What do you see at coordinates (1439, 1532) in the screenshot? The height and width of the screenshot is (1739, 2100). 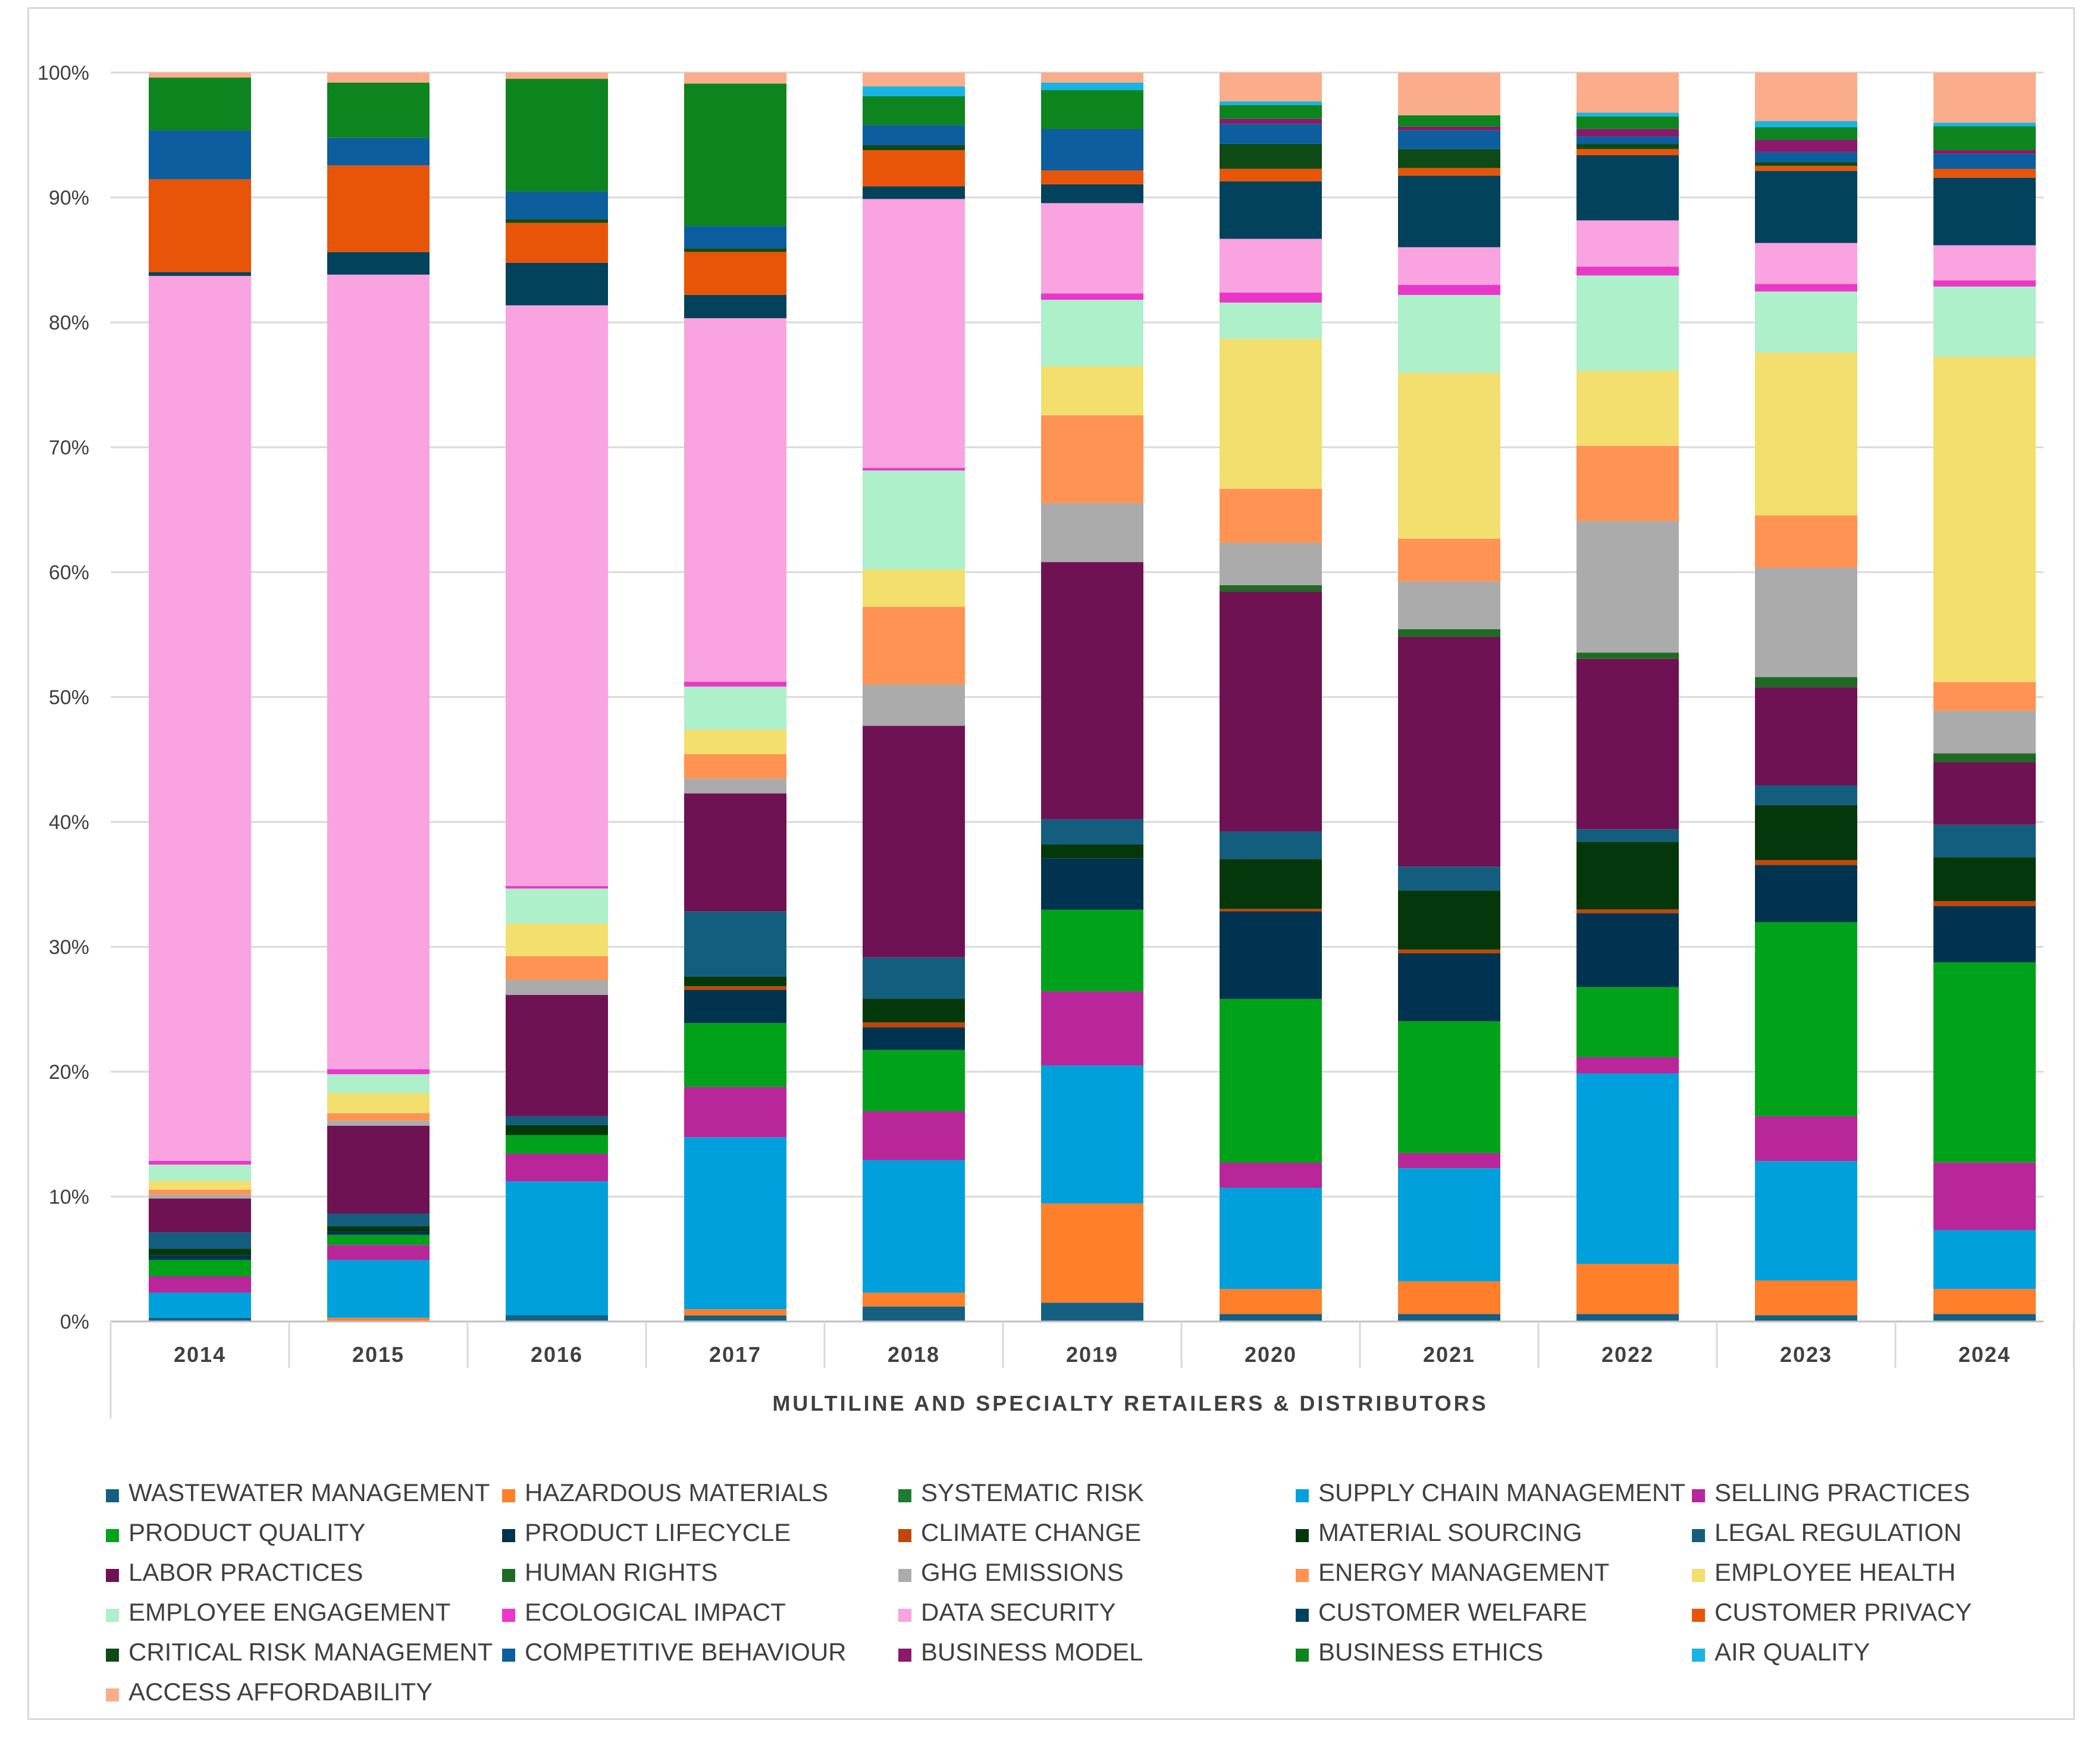 I see `legend-item: MATERIAL SOURCING` at bounding box center [1439, 1532].